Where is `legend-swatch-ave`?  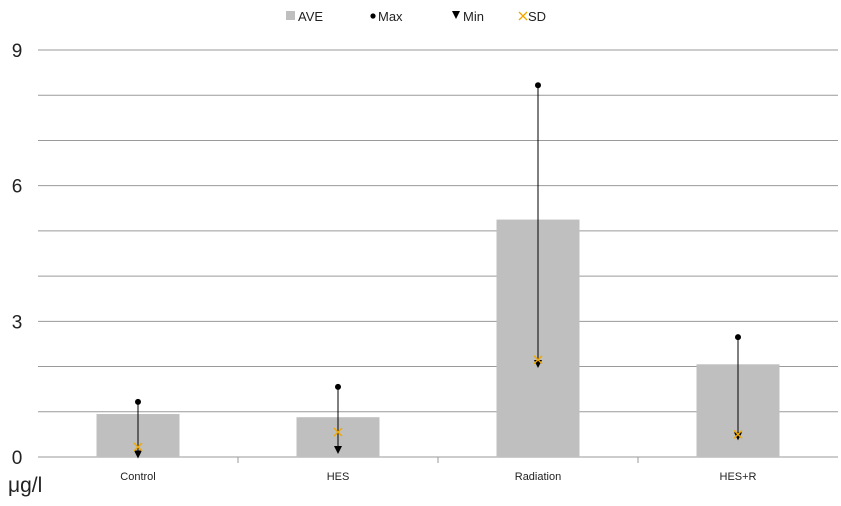
legend-swatch-ave is located at coordinates (290, 15).